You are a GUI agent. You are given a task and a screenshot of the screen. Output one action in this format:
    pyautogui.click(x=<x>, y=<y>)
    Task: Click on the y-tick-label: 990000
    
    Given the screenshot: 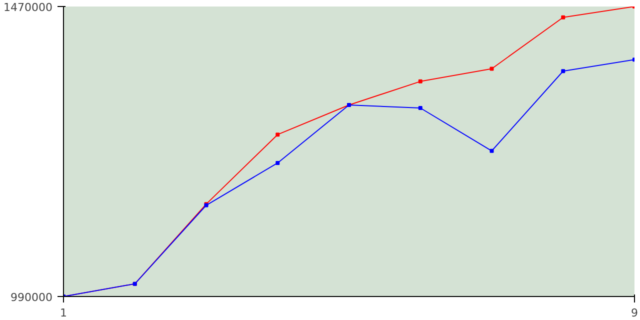 What is the action you would take?
    pyautogui.click(x=31, y=297)
    